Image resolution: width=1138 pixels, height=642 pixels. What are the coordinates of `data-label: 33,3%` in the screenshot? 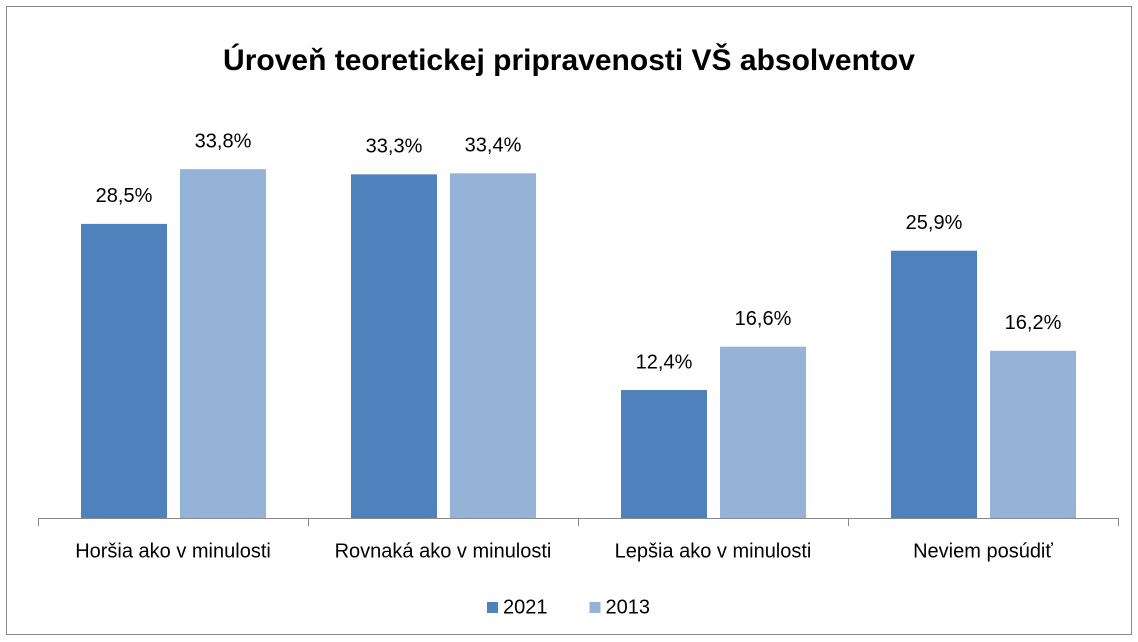 It's located at (394, 147).